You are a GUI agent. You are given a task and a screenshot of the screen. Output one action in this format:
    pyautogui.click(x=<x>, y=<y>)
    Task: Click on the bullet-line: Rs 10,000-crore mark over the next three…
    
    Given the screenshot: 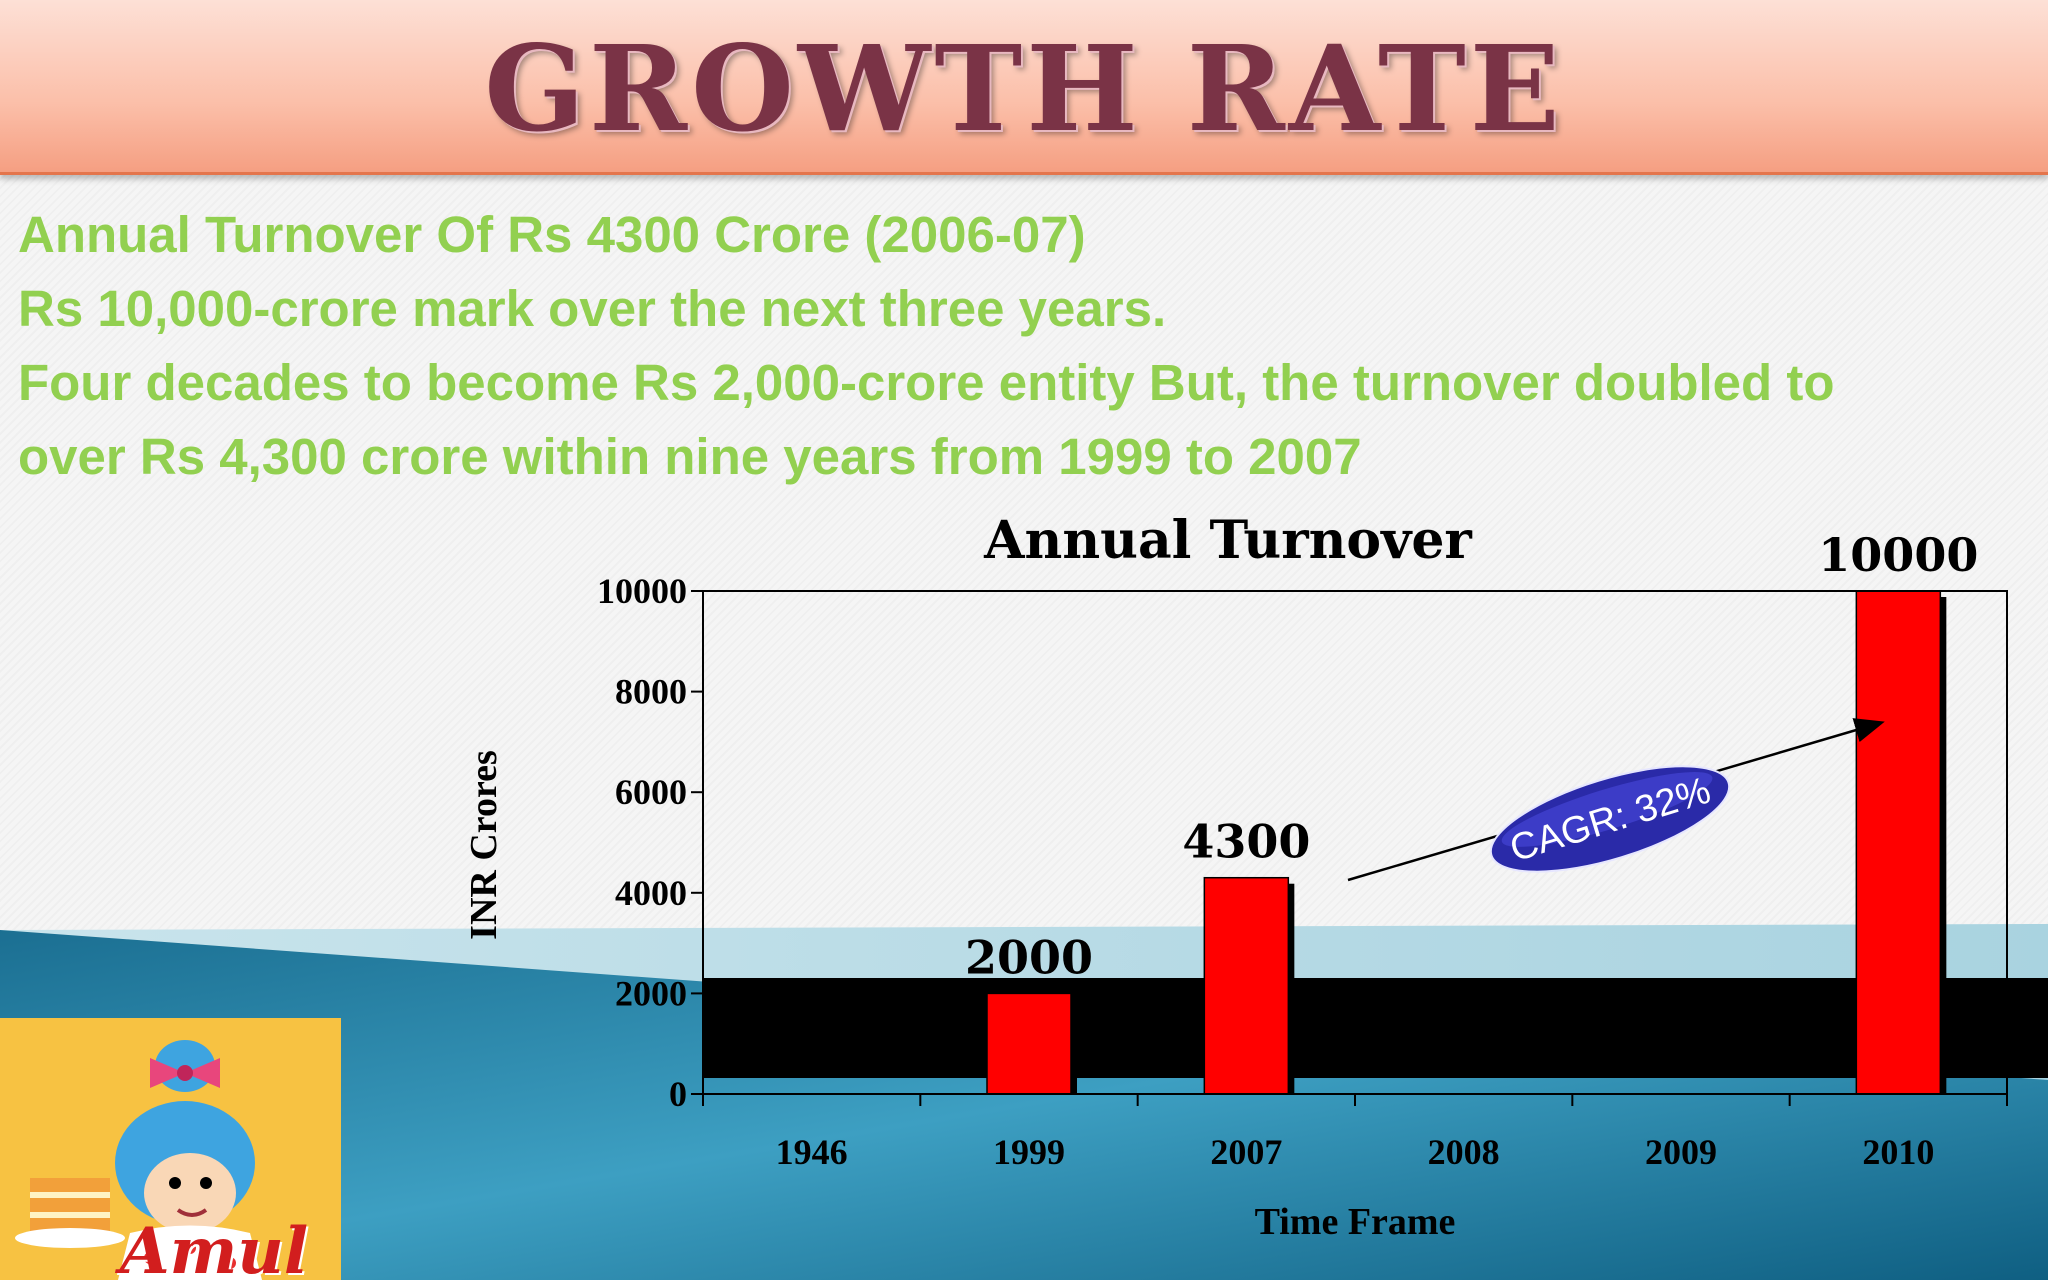 What is the action you would take?
    pyautogui.click(x=592, y=308)
    